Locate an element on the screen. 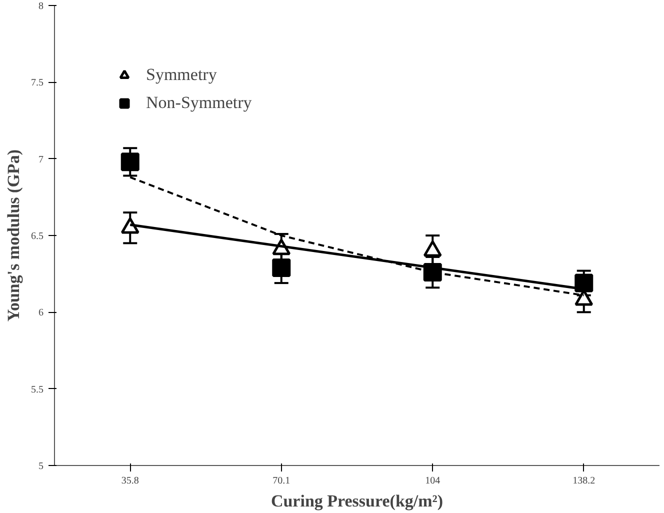  x-tick-label: 104 is located at coordinates (432, 481).